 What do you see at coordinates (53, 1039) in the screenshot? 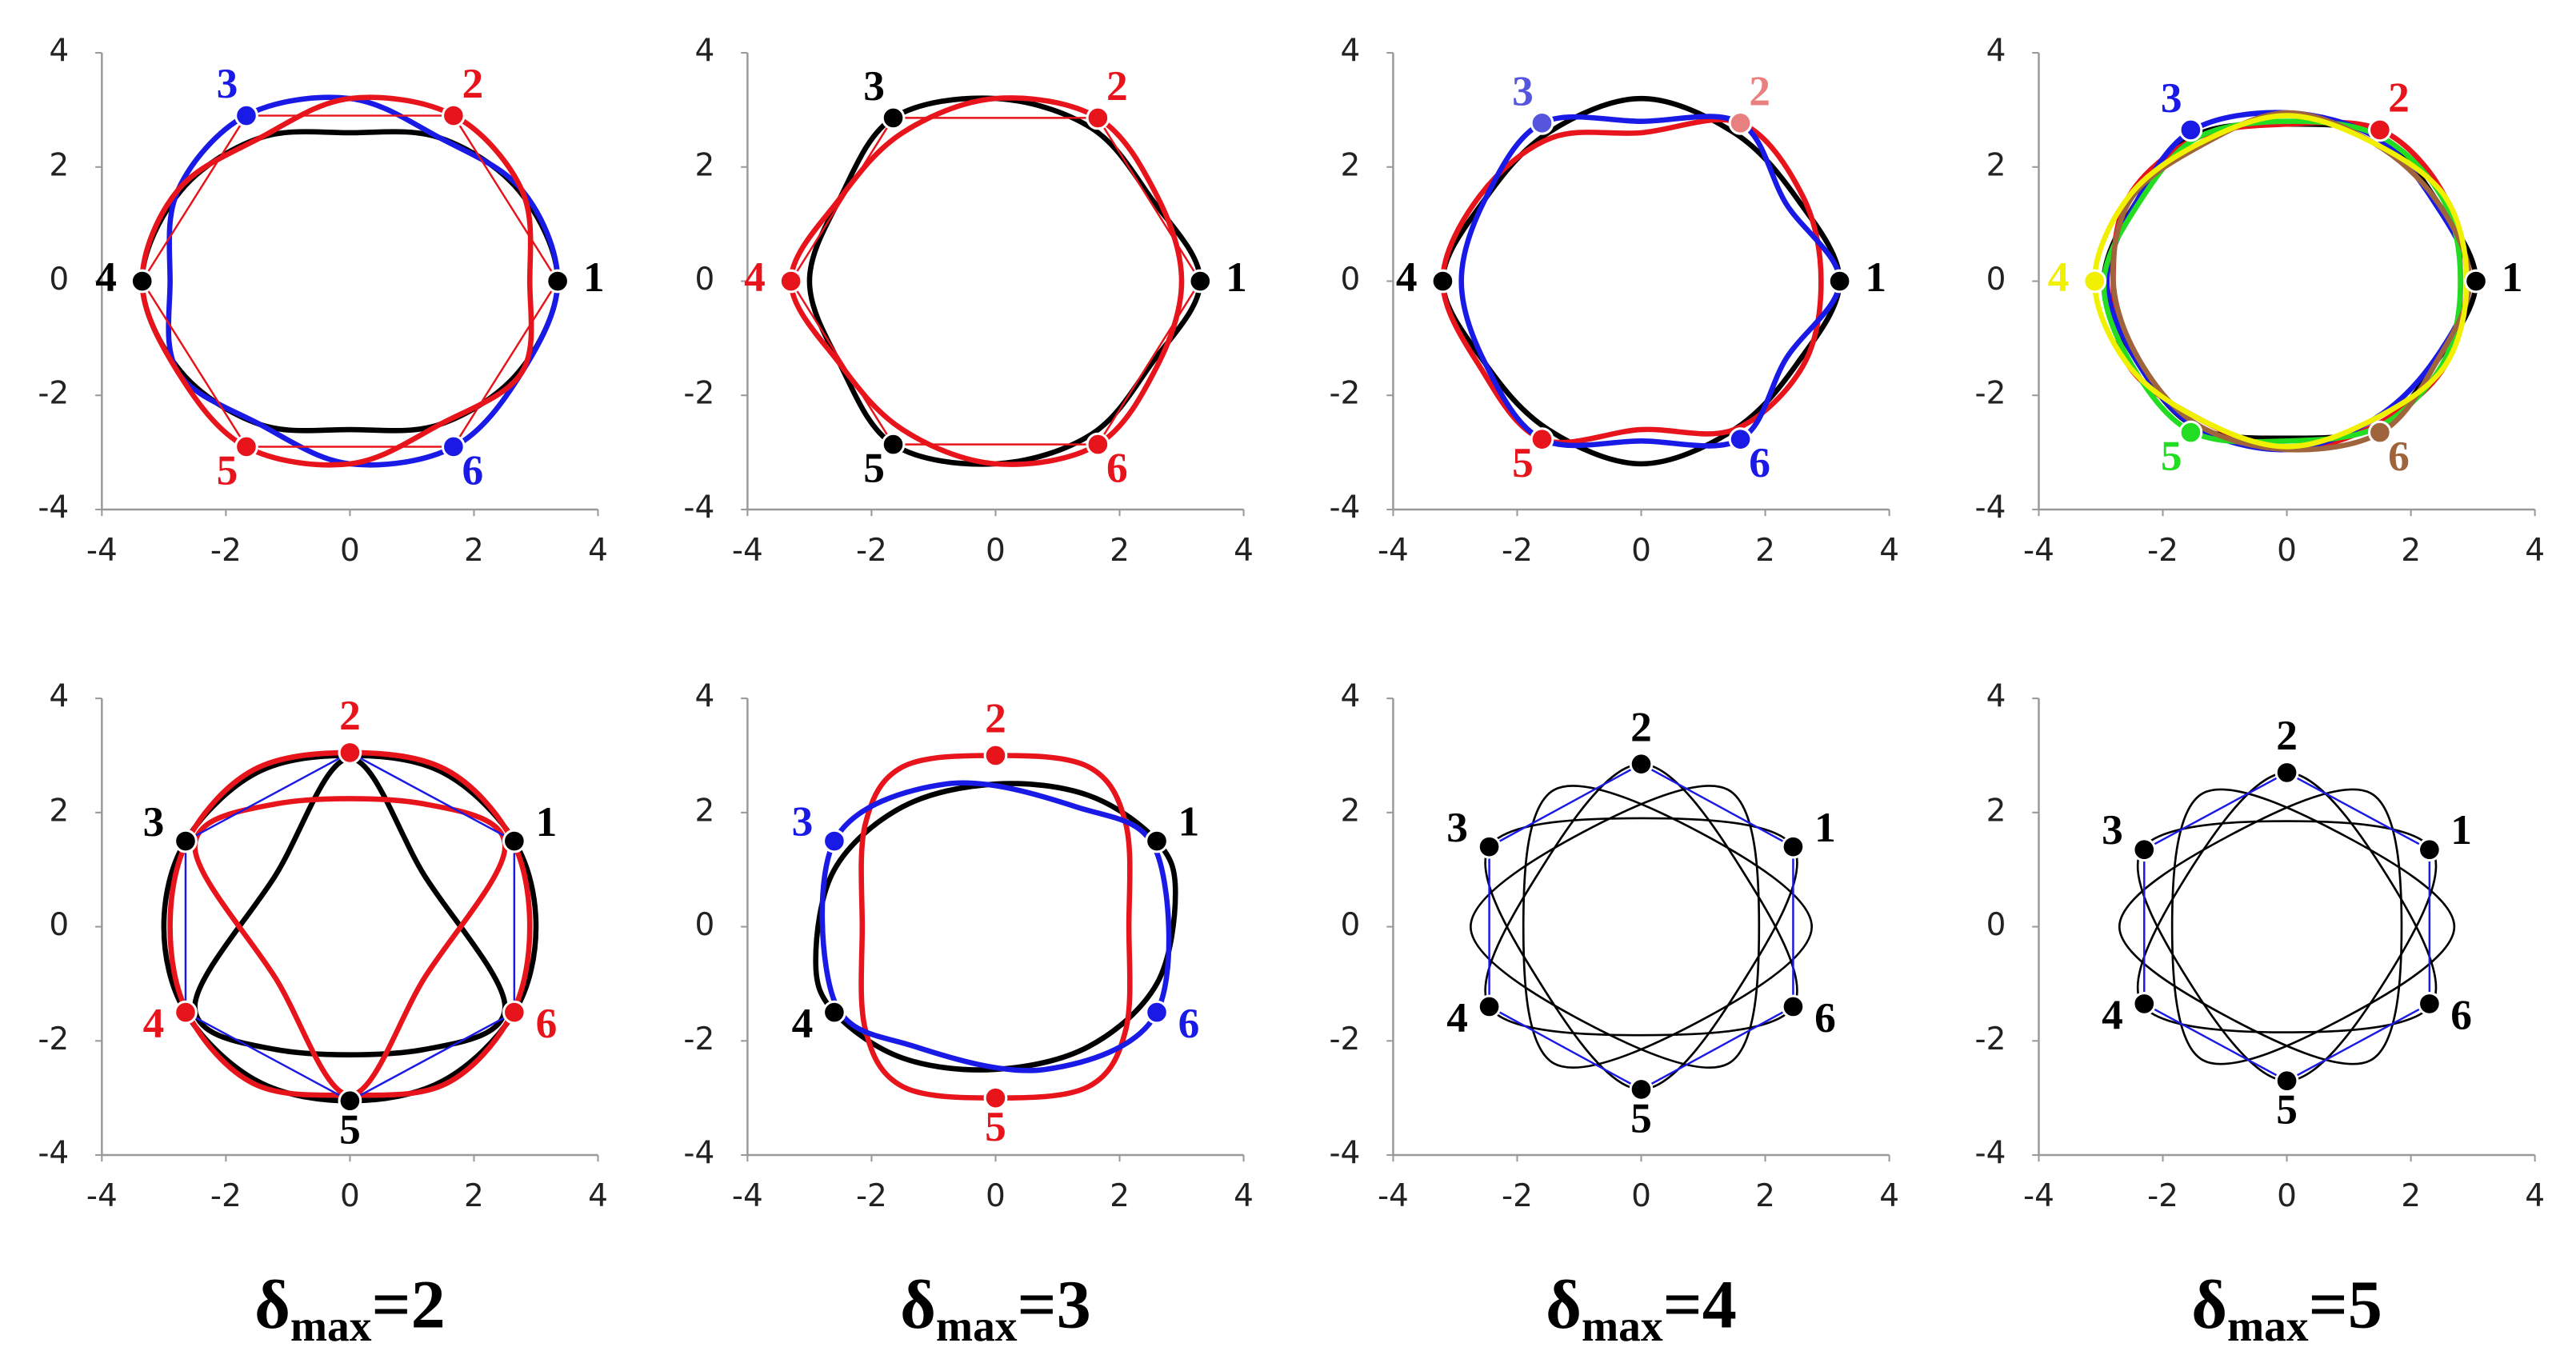
I see `y-tick-label: -2` at bounding box center [53, 1039].